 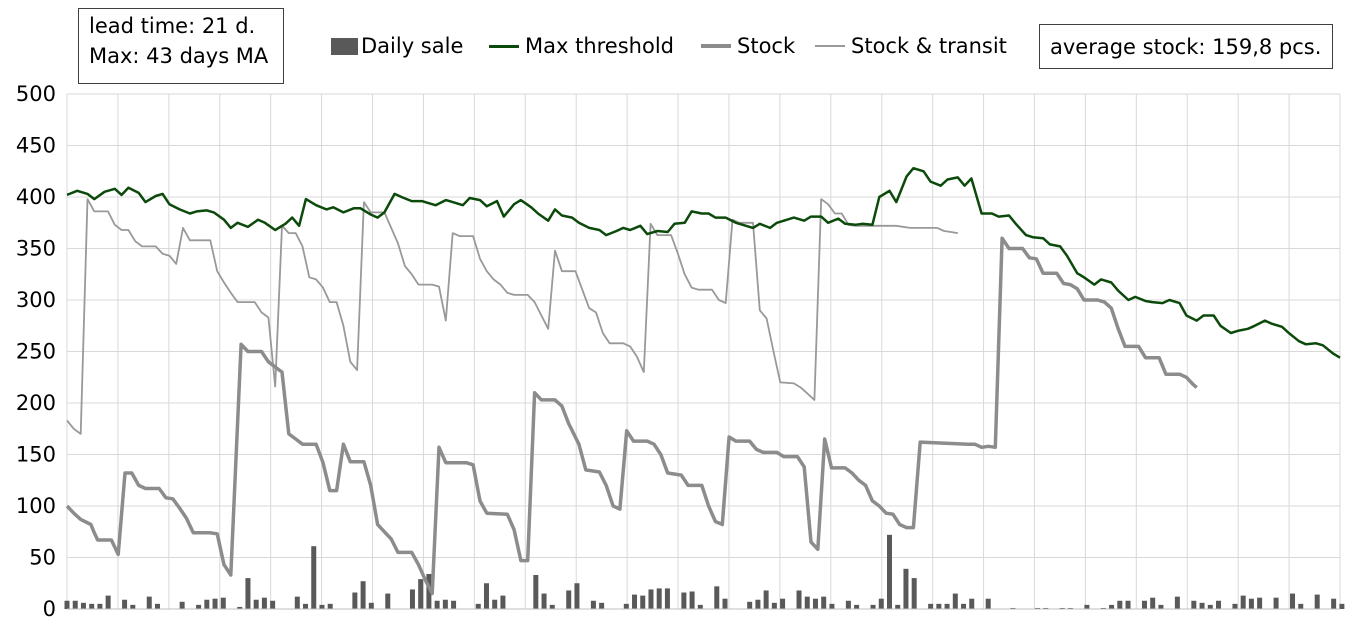 What do you see at coordinates (412, 46) in the screenshot?
I see `legend-daily-sale-label: Daily sale` at bounding box center [412, 46].